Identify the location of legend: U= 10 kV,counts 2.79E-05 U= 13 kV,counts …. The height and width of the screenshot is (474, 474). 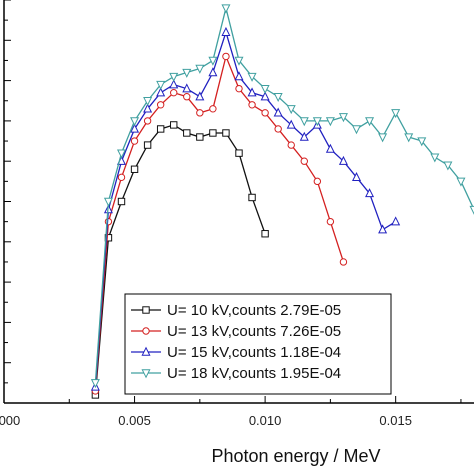
(258, 344).